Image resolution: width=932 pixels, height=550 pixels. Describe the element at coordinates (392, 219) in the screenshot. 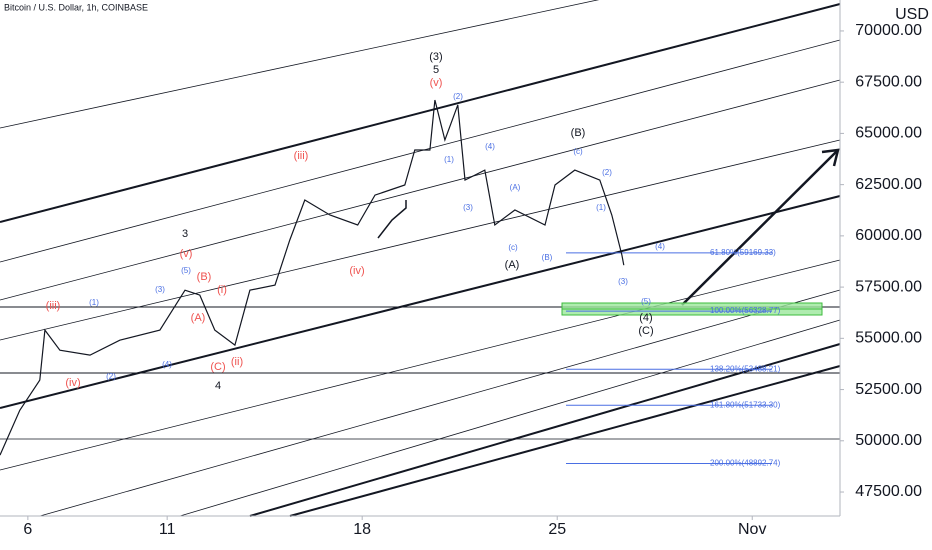

I see `wave-sketch` at that location.